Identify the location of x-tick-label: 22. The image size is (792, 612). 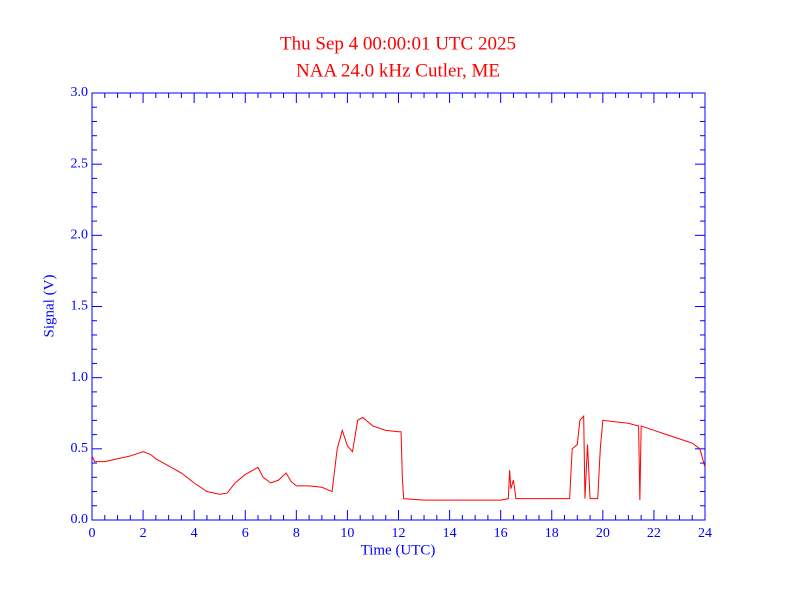
(654, 533).